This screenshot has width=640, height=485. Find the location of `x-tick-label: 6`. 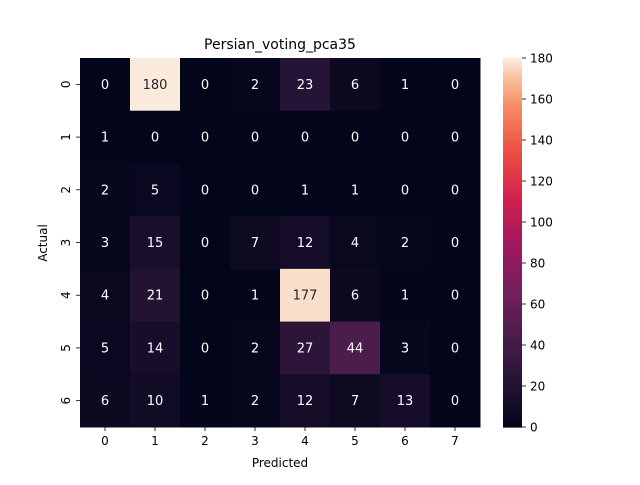

x-tick-label: 6 is located at coordinates (405, 441).